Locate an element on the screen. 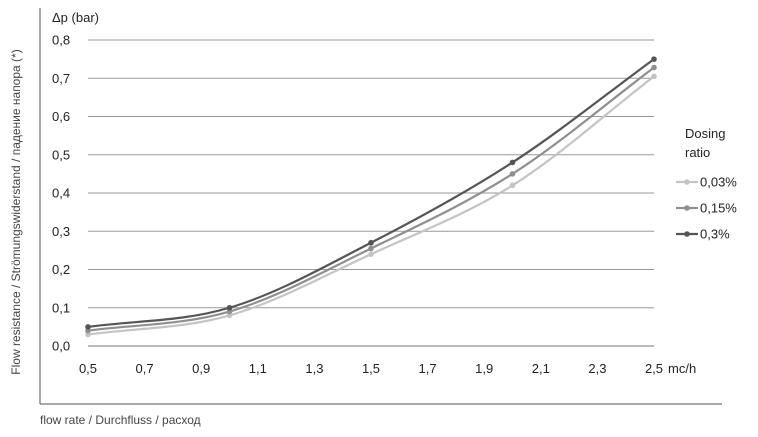 Image resolution: width=758 pixels, height=437 pixels. x-tick-label: 0,7 is located at coordinates (145, 368).